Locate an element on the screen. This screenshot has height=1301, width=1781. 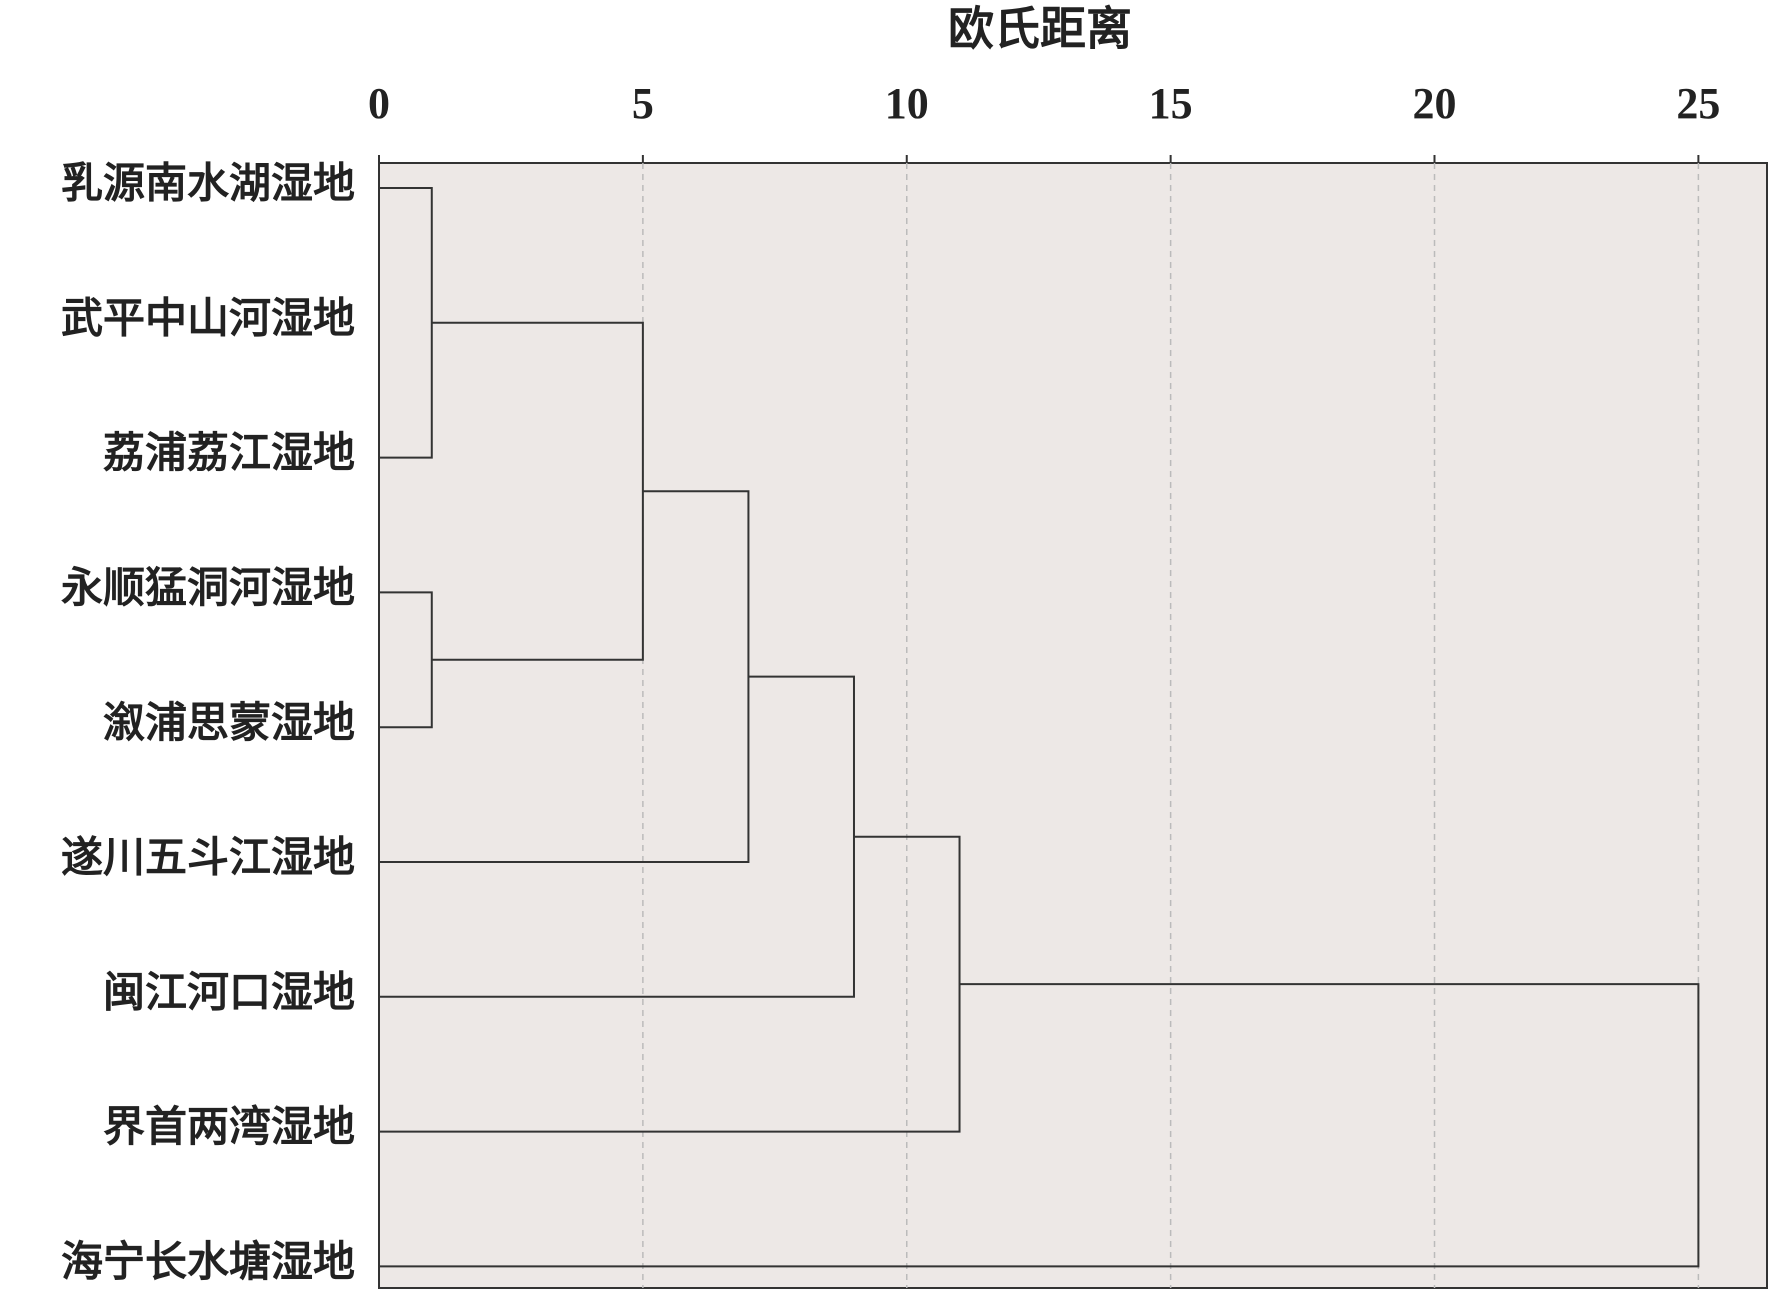
x-tick-label: 5 is located at coordinates (643, 103).